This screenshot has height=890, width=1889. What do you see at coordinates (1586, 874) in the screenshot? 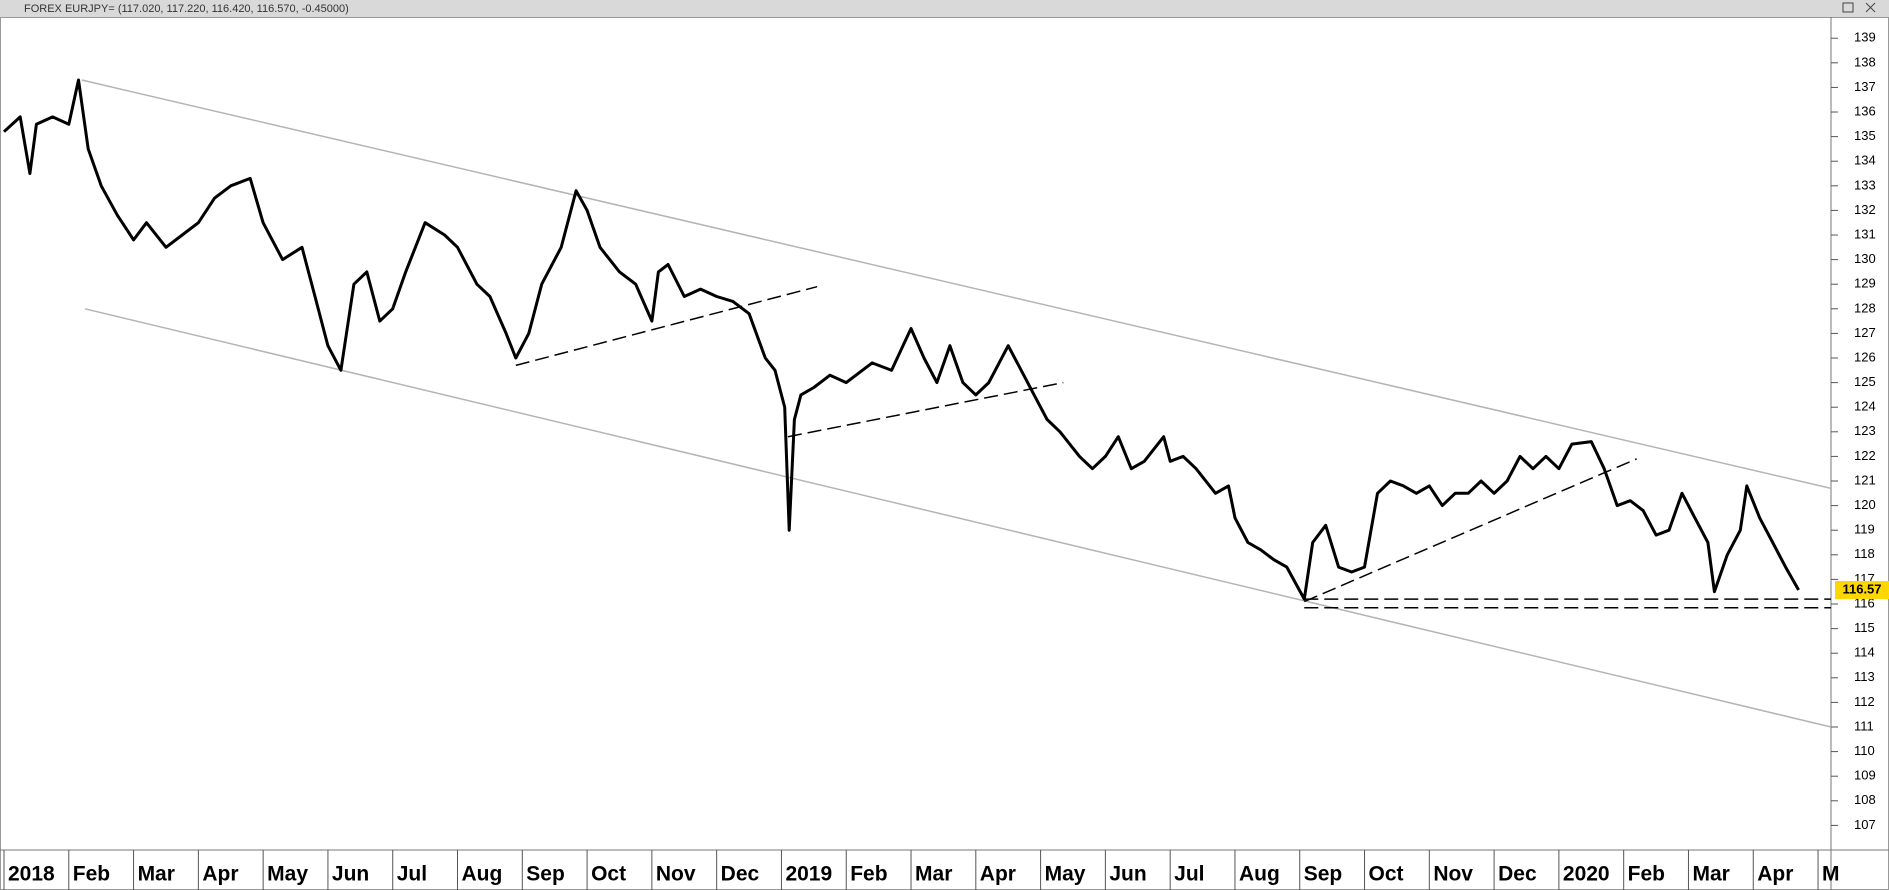
I see `x-tick-label: 2020` at bounding box center [1586, 874].